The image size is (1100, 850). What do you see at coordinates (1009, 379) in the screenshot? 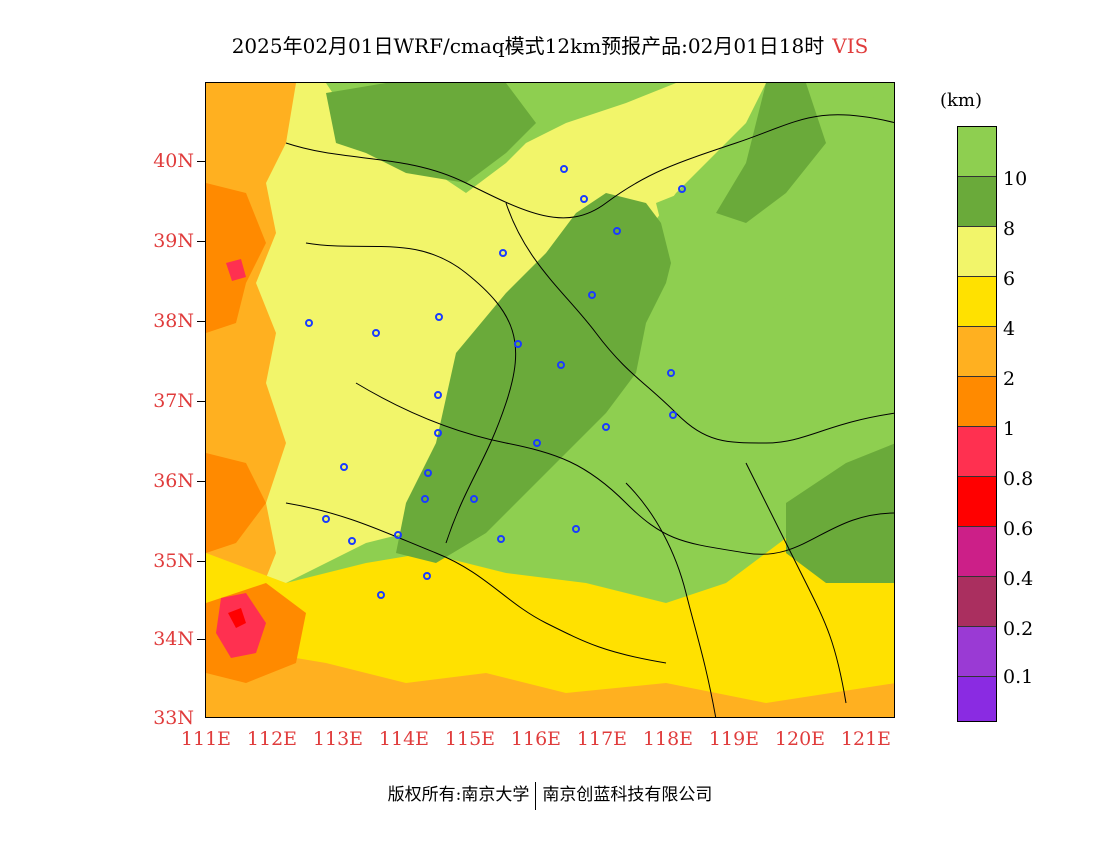
I see `legend-label: 2` at bounding box center [1009, 379].